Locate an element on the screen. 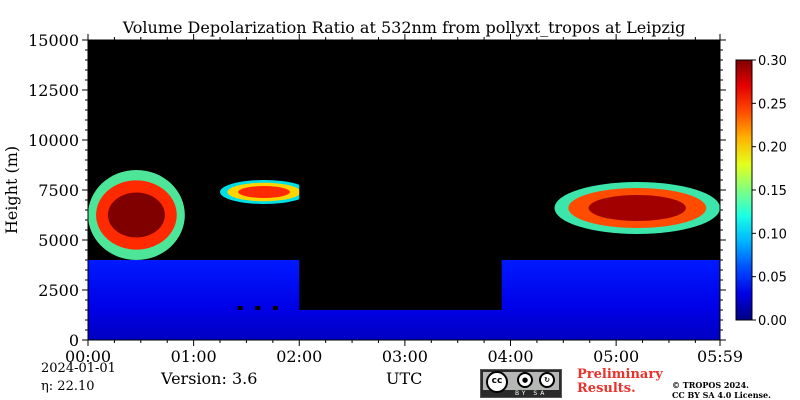 Image resolution: width=800 pixels, height=400 pixels. version-label: Version: 3.6 is located at coordinates (209, 378).